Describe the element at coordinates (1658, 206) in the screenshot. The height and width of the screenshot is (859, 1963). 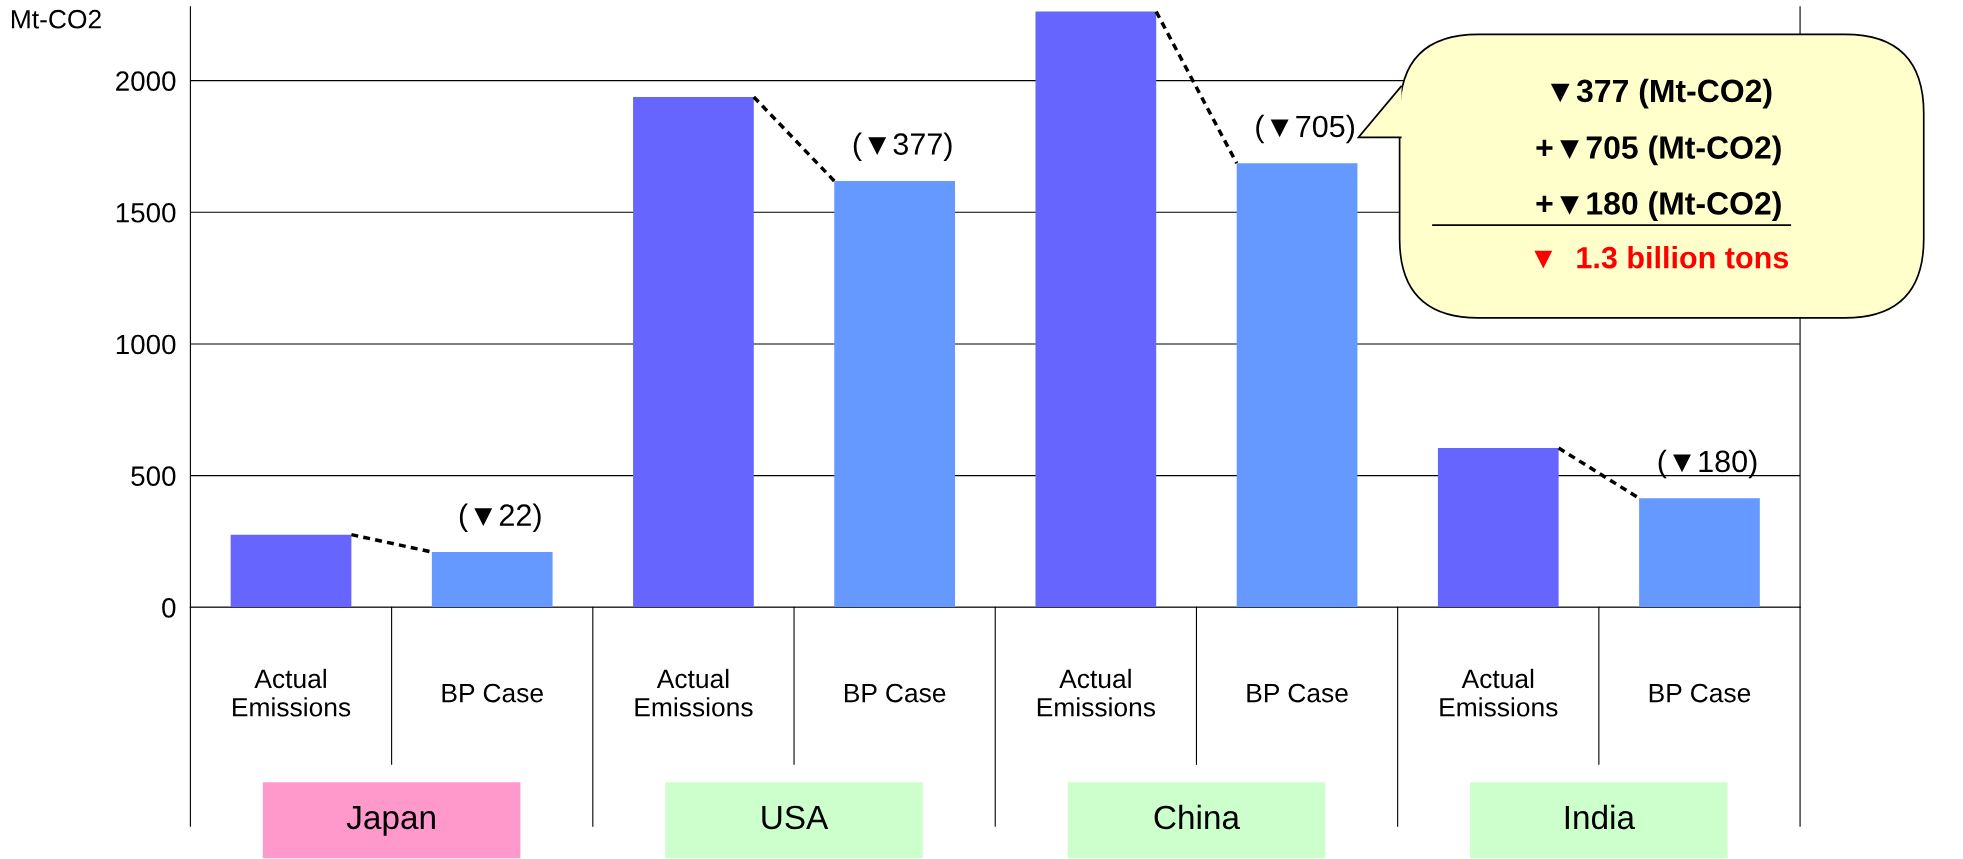
I see `annotation: +▼180 (Mt-CO2)` at that location.